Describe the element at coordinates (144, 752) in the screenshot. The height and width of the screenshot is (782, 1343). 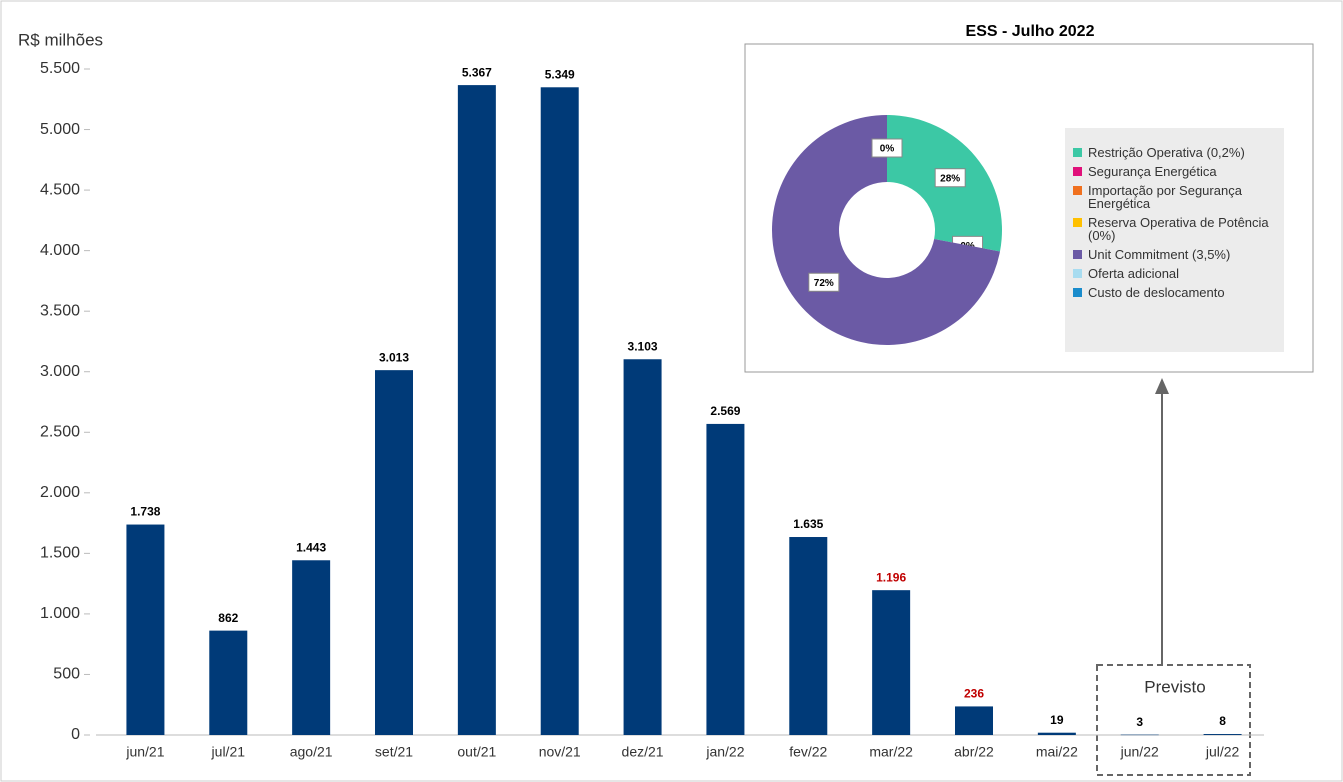
I see `x-tick-label: jun/21` at that location.